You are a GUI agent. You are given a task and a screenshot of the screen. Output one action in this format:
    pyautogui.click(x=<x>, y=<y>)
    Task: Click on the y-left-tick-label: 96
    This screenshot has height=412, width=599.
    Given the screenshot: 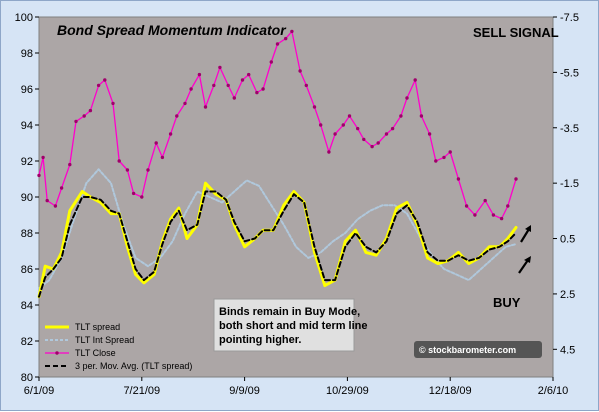 What is the action you would take?
    pyautogui.click(x=27, y=90)
    